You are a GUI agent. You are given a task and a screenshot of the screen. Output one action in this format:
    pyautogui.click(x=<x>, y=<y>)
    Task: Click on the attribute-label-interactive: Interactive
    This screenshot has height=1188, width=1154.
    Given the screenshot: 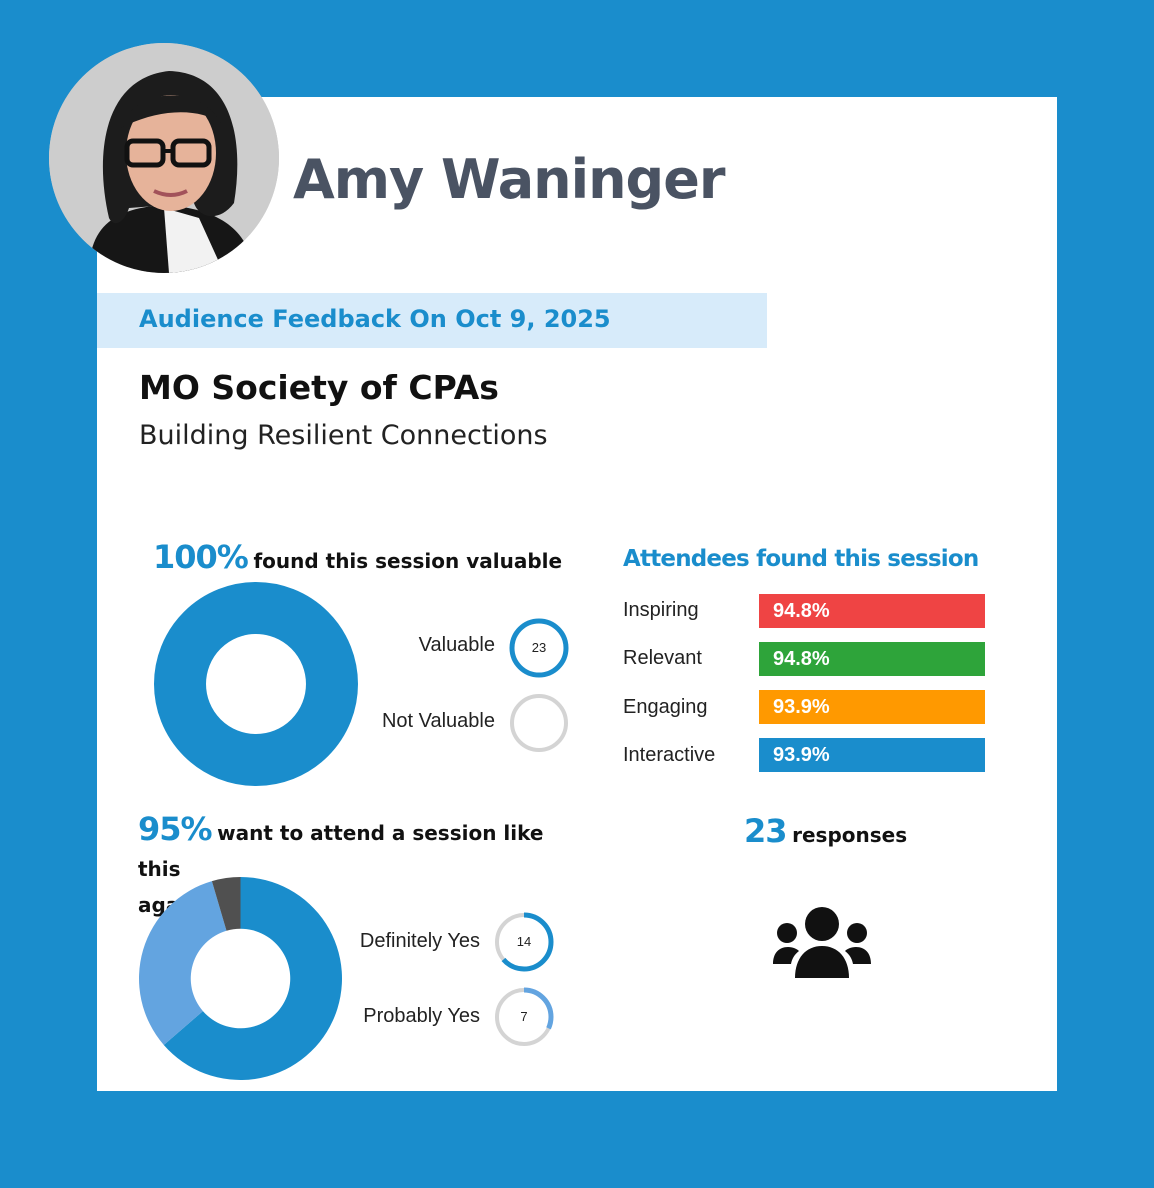 What is the action you would take?
    pyautogui.click(x=669, y=755)
    